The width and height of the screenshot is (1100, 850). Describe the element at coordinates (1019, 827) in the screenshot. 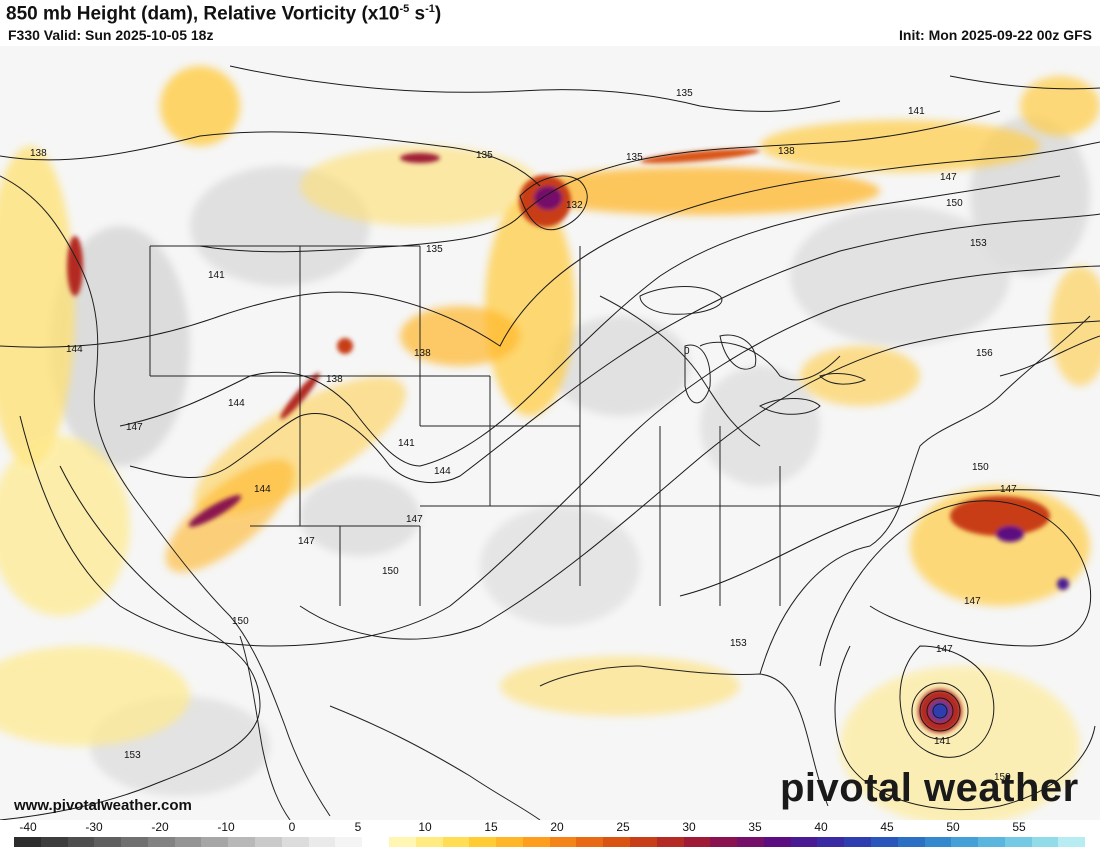

I see `colorbar-label: 55` at that location.